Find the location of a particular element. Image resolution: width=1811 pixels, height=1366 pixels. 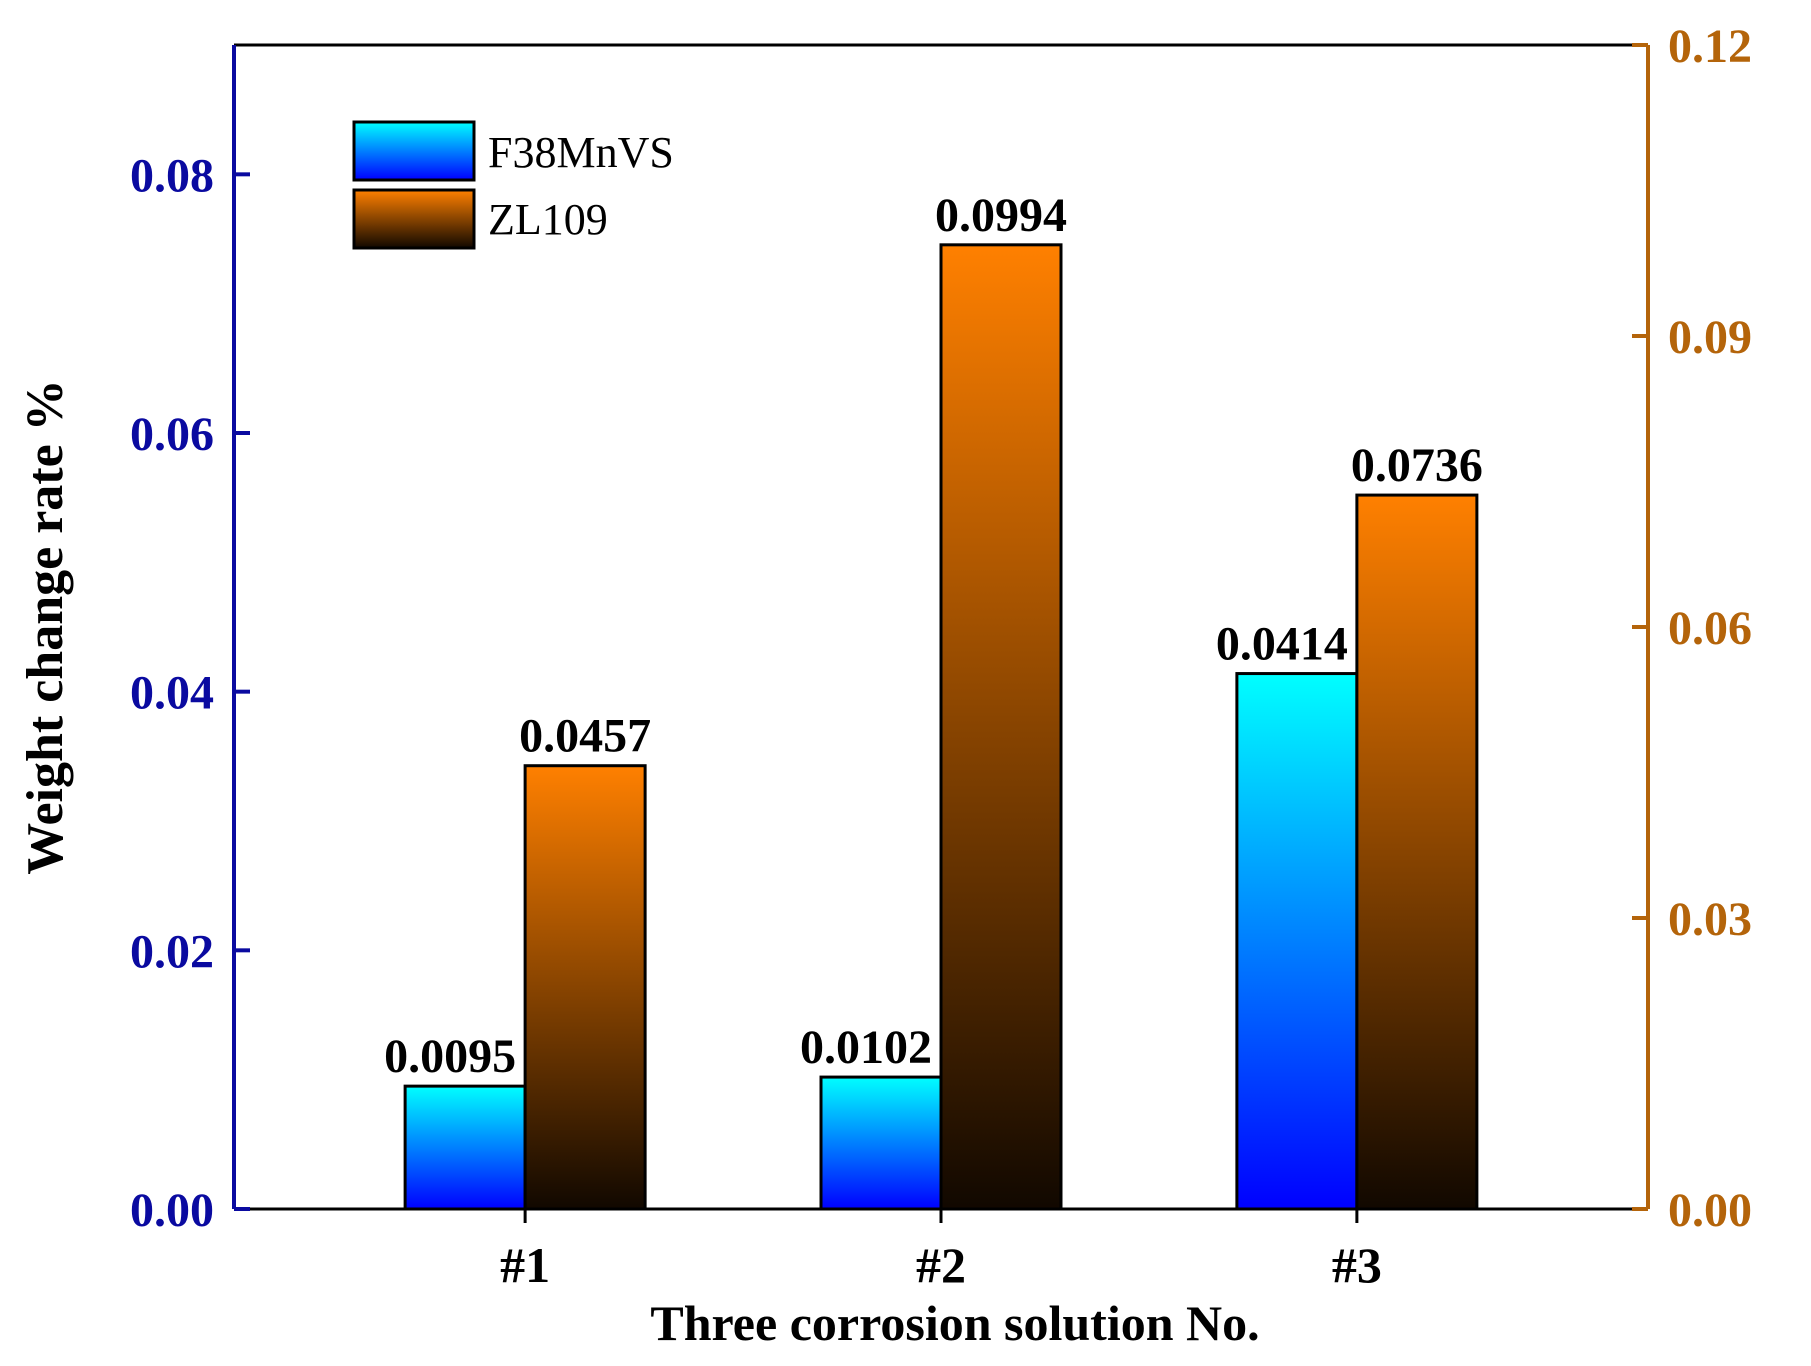

right-y-tick-label: 0.06 is located at coordinates (1710, 628).